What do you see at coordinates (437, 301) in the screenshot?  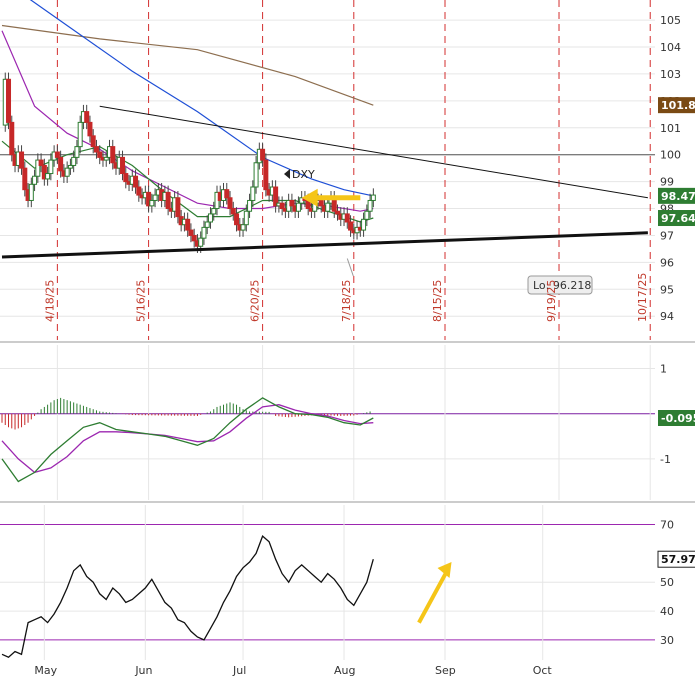 I see `date-marker-label: 8/15/25` at bounding box center [437, 301].